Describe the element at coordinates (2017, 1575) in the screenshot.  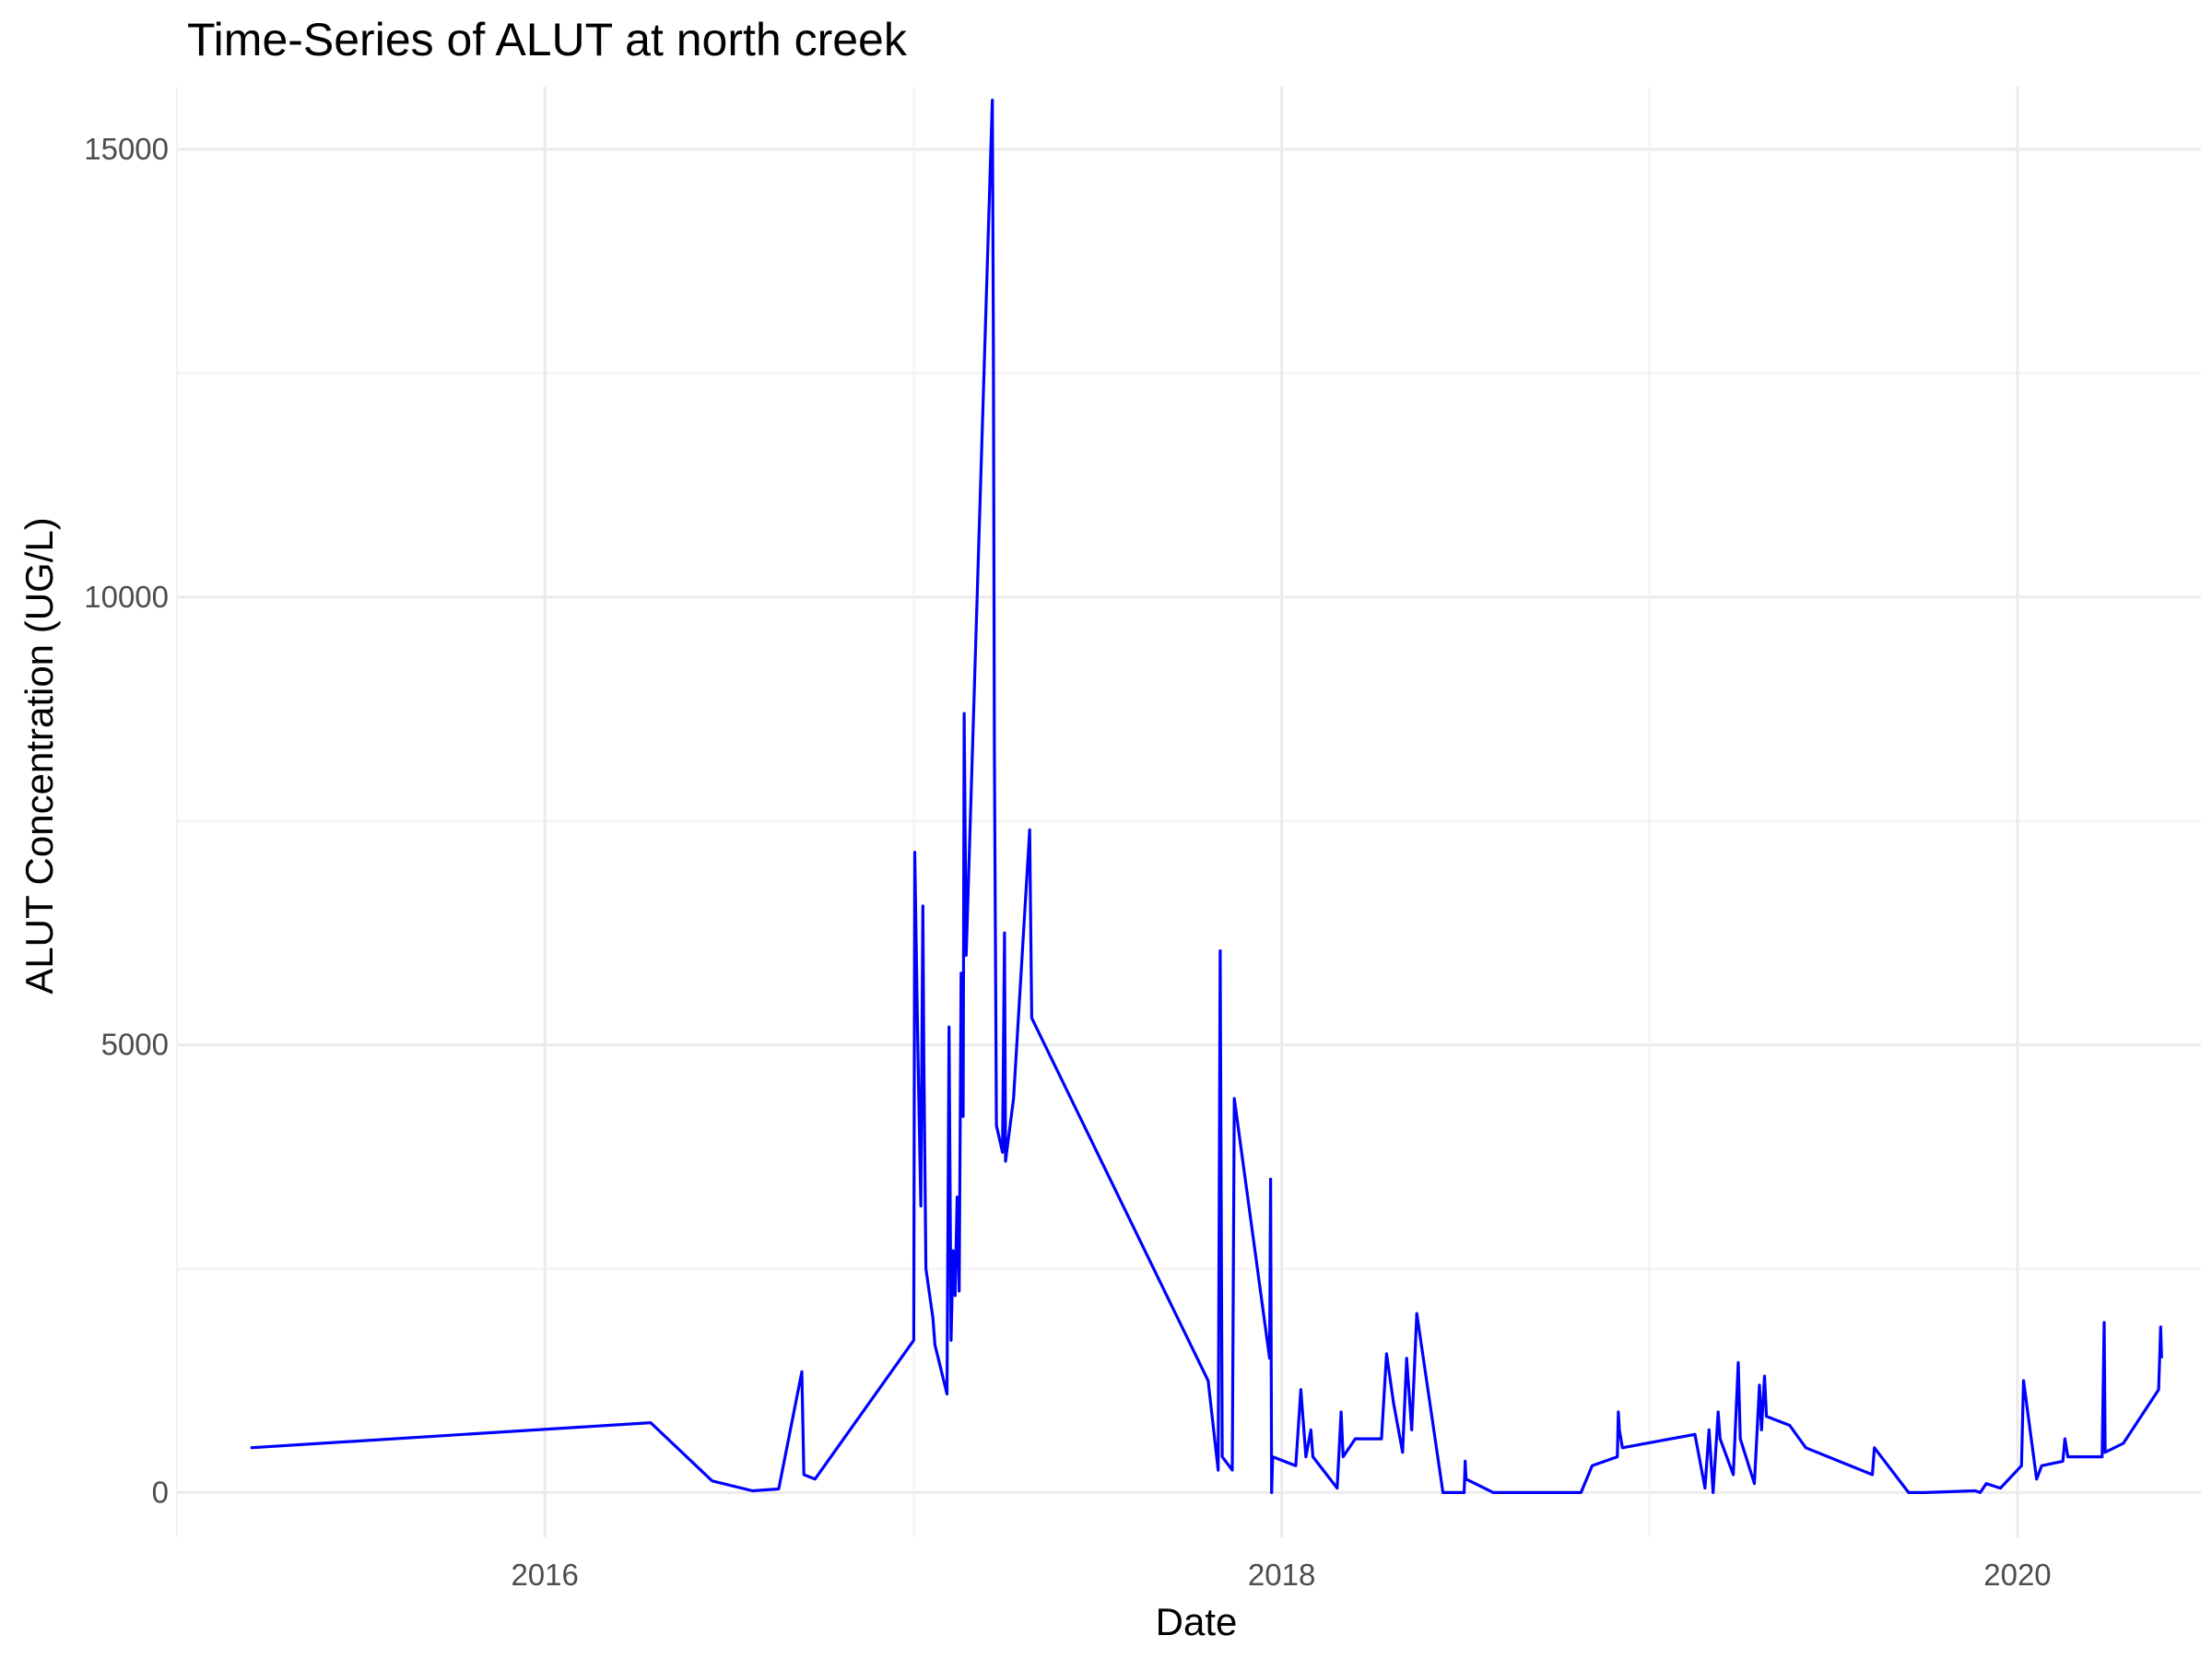
I see `x-tick-label: 2020` at that location.